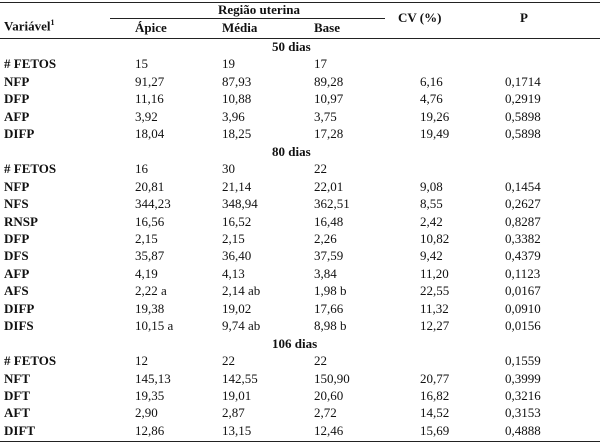 This screenshot has height=444, width=600. What do you see at coordinates (228, 169) in the screenshot?
I see `cell: 30` at bounding box center [228, 169].